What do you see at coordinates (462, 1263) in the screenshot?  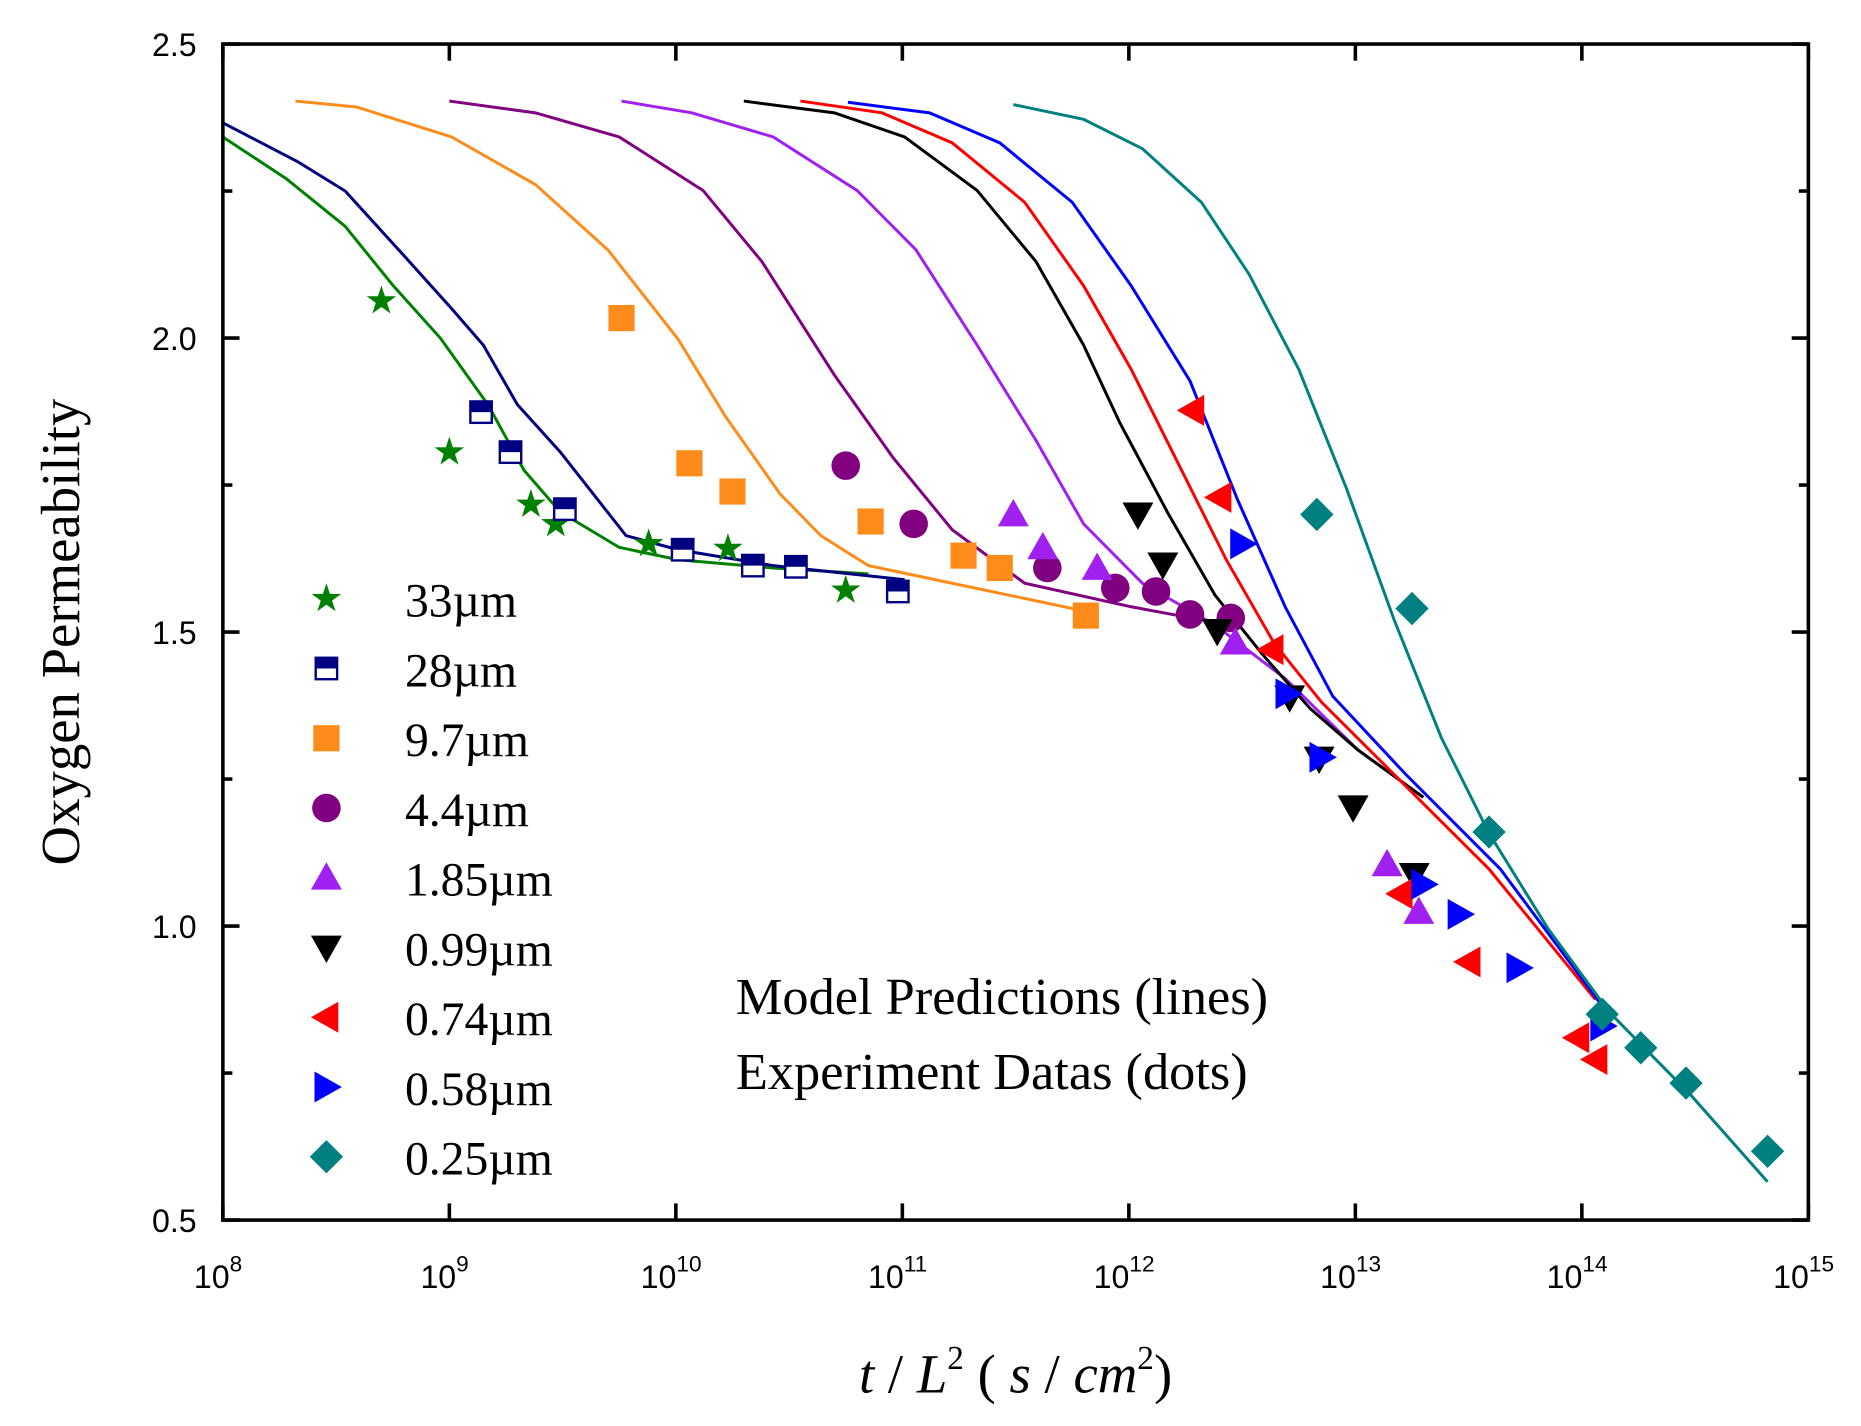 I see `x-tick-exp: 9` at bounding box center [462, 1263].